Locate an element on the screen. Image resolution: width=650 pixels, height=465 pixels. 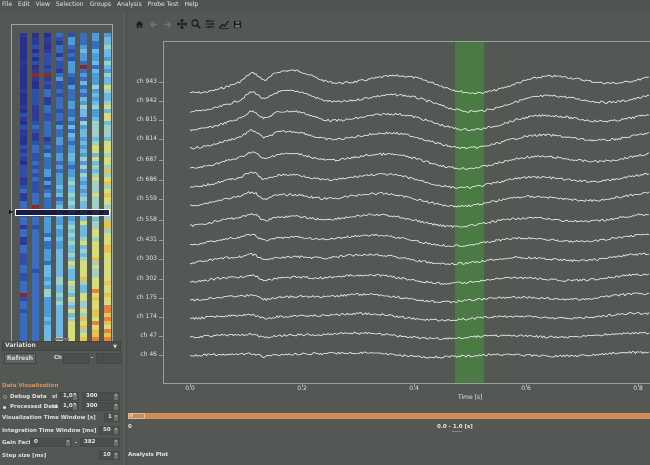
probe-heatmap is located at coordinates (62, 185).